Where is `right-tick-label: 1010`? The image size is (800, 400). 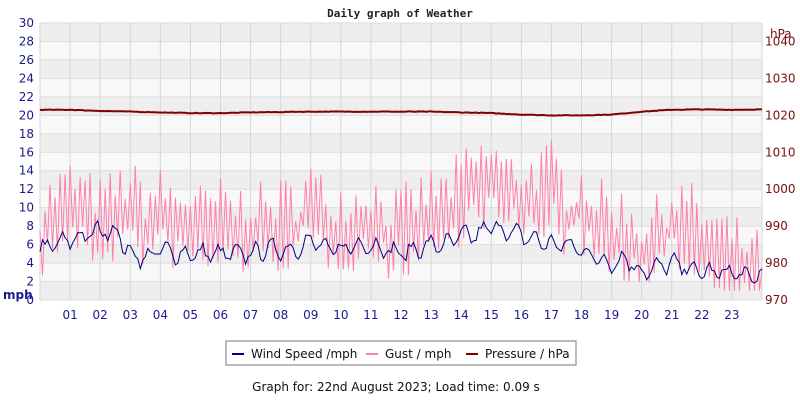
right-tick-label: 1010 is located at coordinates (780, 152).